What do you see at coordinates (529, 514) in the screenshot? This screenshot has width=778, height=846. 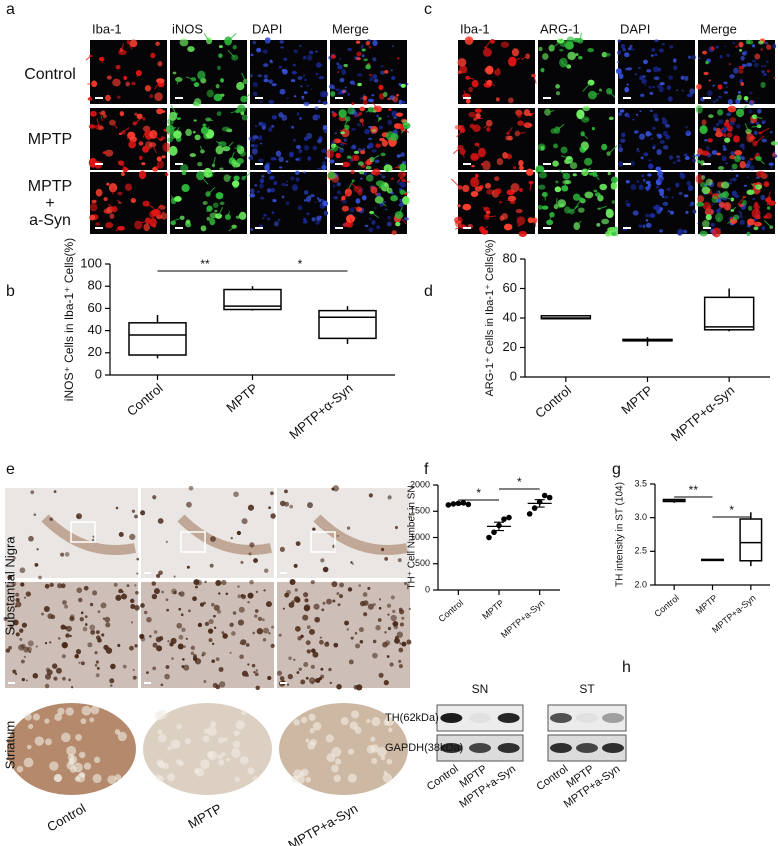 I see `data-point` at bounding box center [529, 514].